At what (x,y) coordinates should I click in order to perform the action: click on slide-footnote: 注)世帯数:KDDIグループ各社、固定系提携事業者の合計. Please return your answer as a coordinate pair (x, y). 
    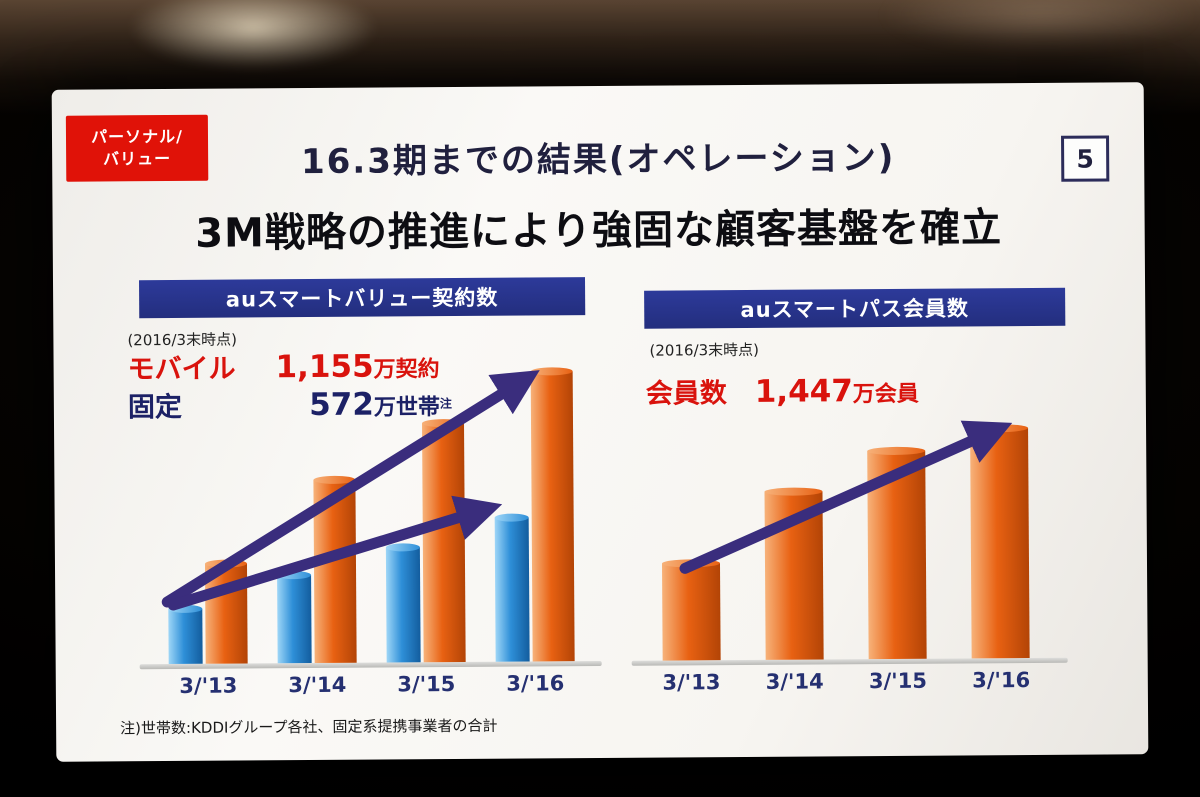
    Looking at the image, I should click on (309, 727).